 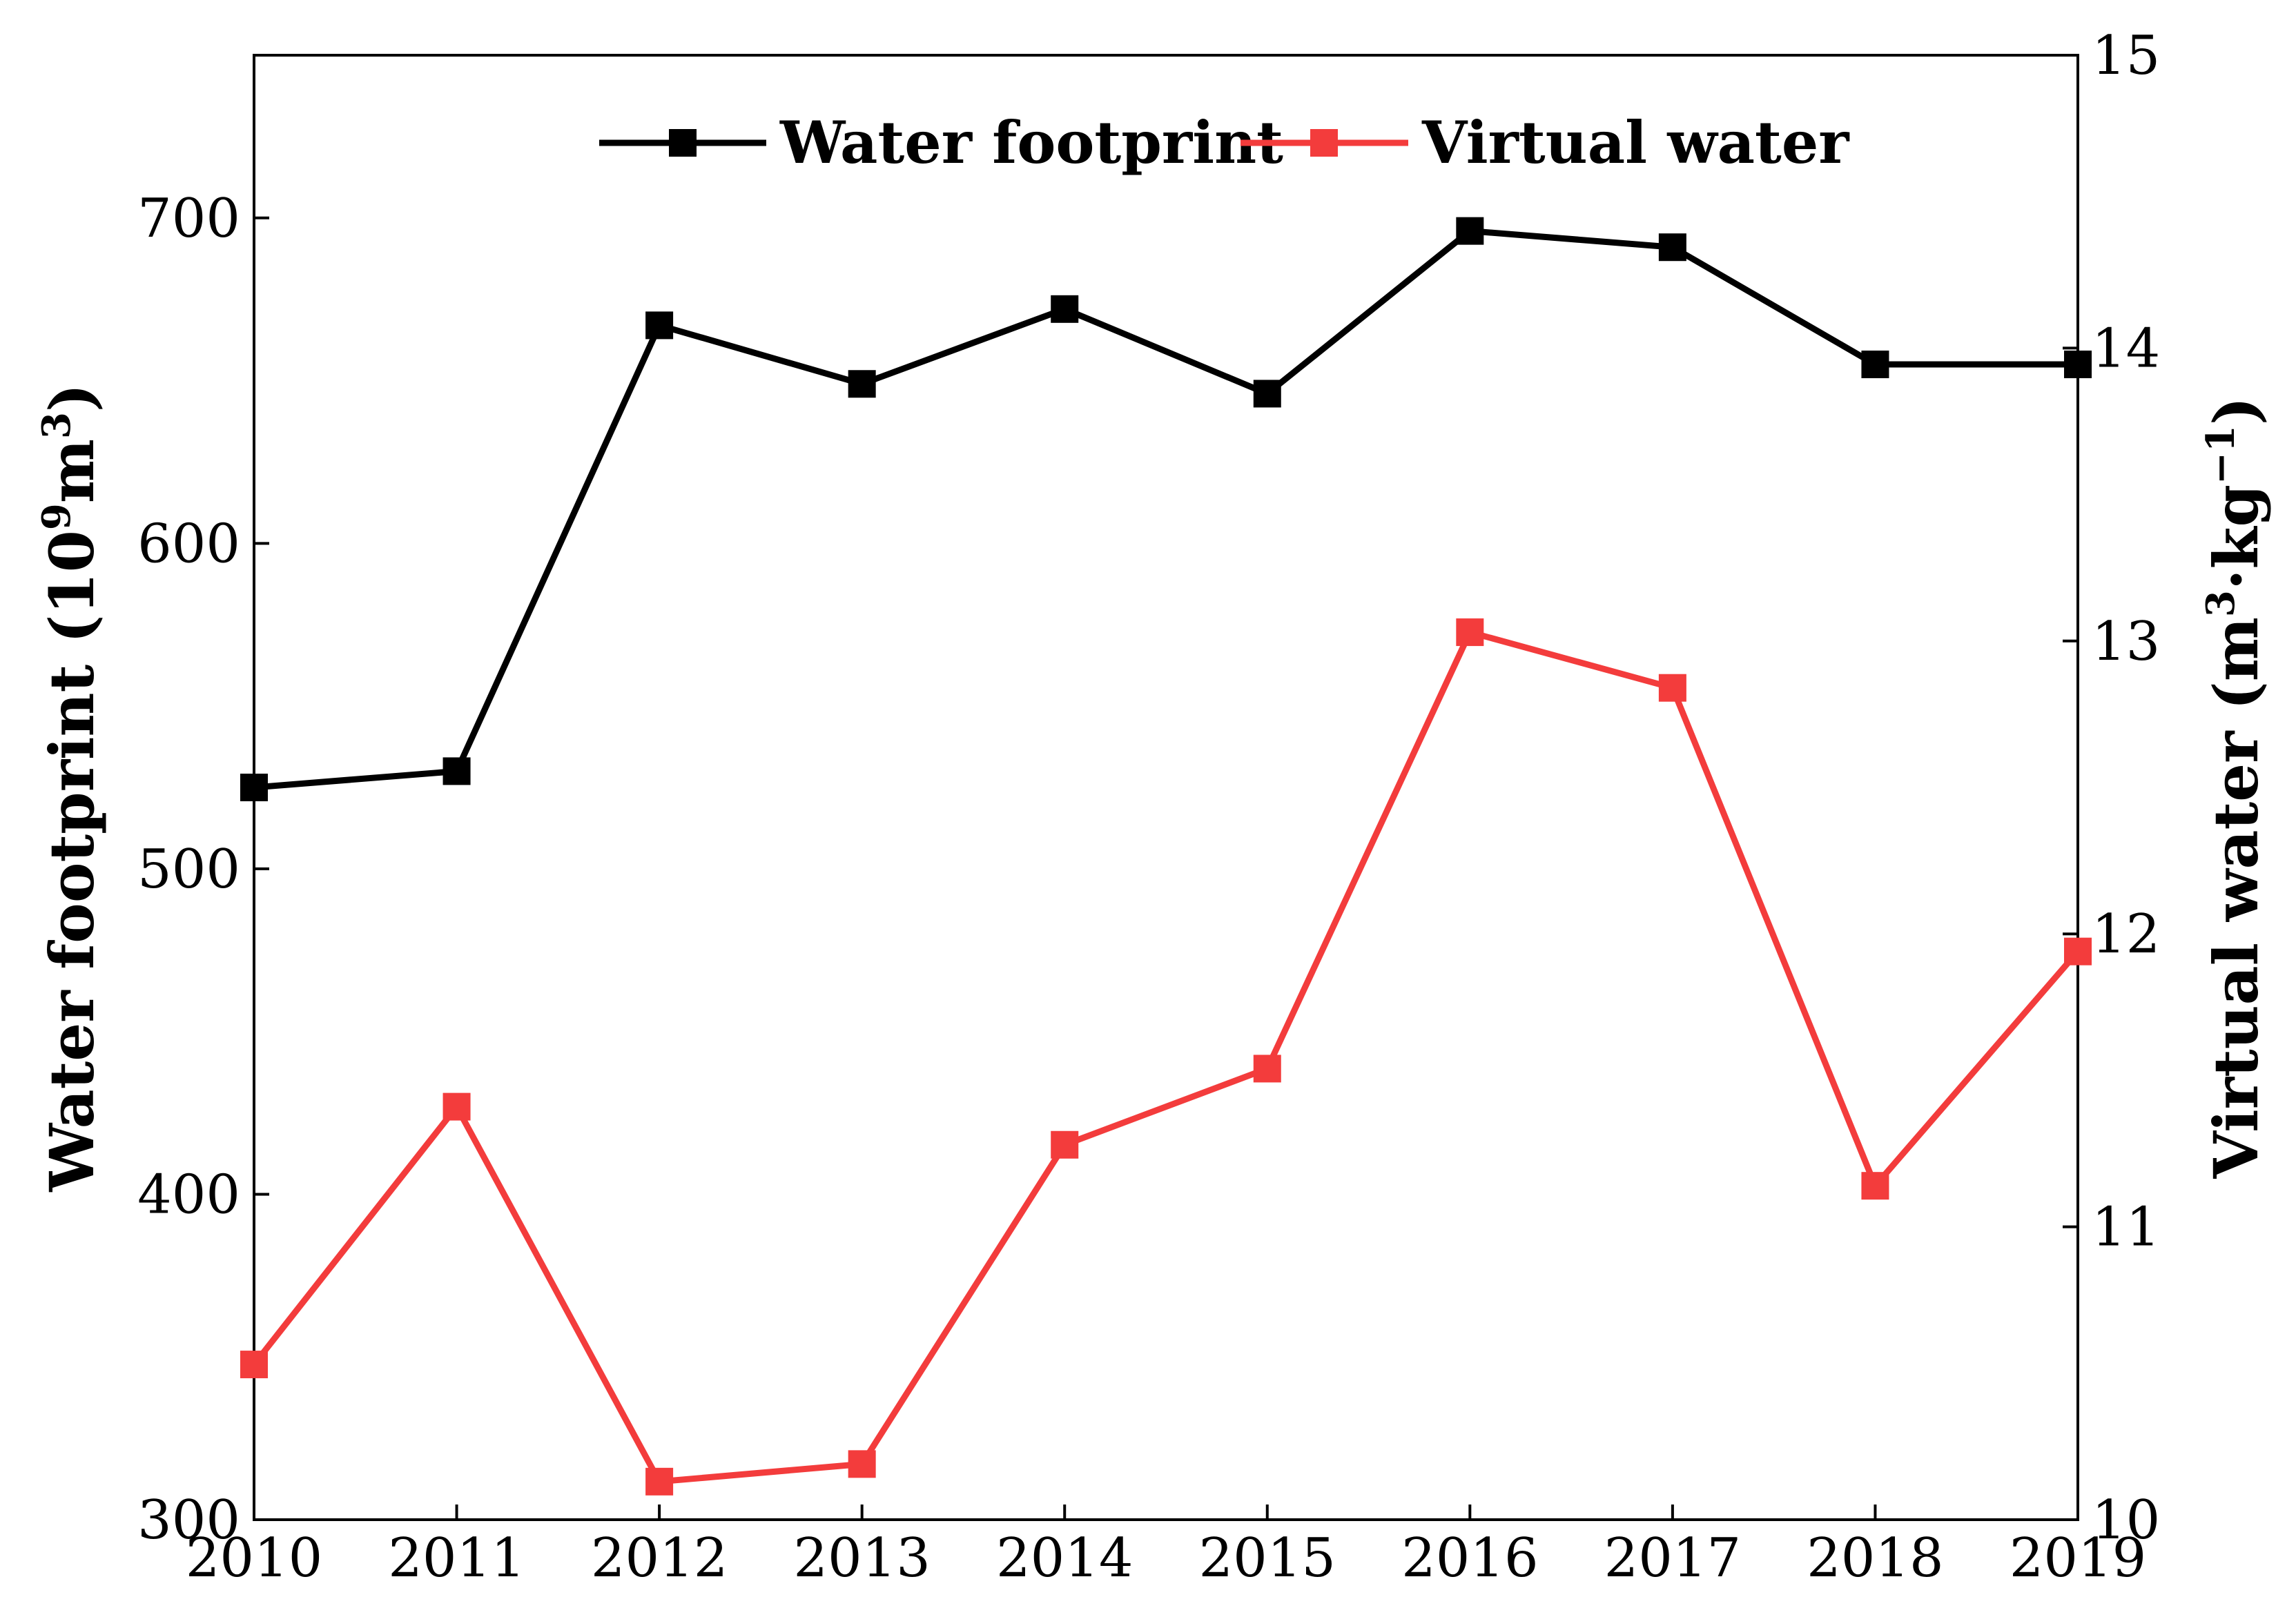 What do you see at coordinates (188, 1520) in the screenshot?
I see `left-tick-label: 300` at bounding box center [188, 1520].